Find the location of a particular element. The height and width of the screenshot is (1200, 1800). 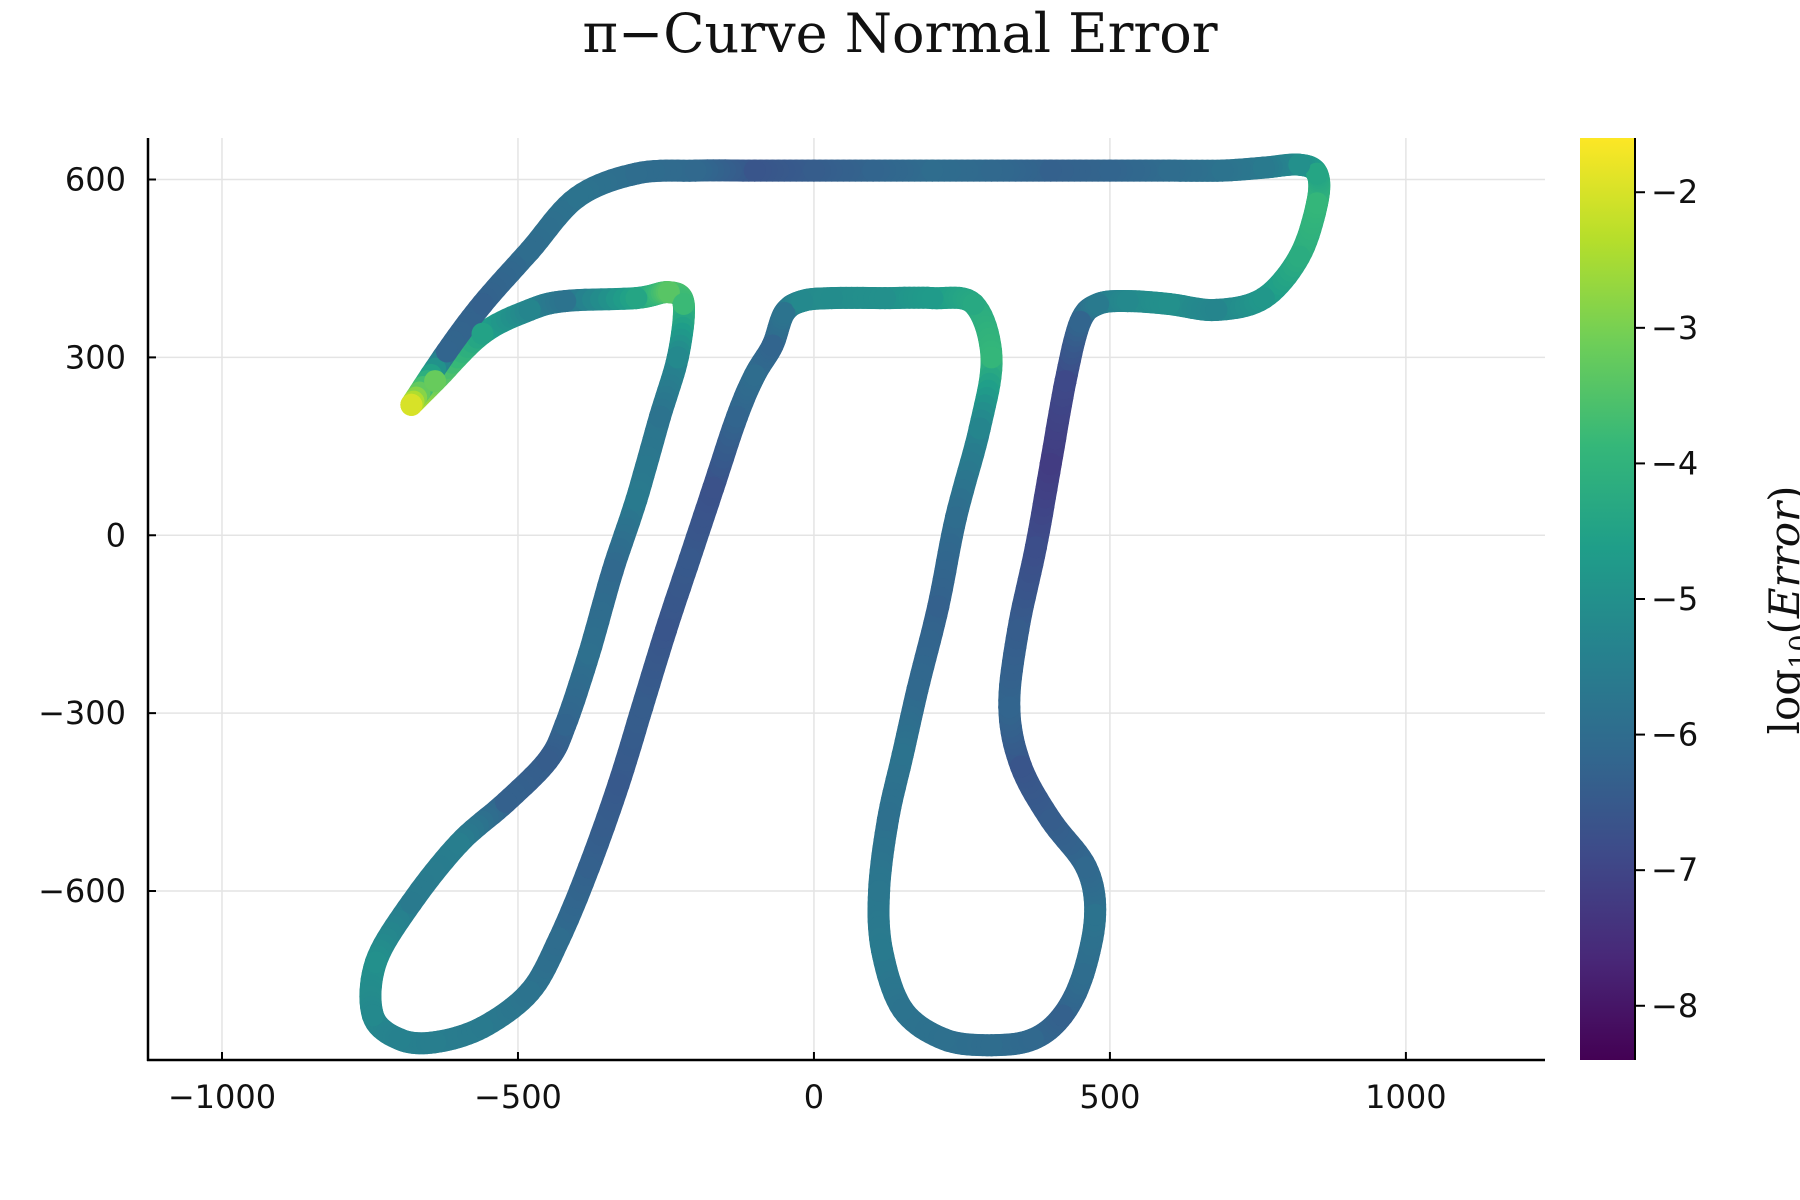

y-tick-label-2: 0 is located at coordinates (116, 535).